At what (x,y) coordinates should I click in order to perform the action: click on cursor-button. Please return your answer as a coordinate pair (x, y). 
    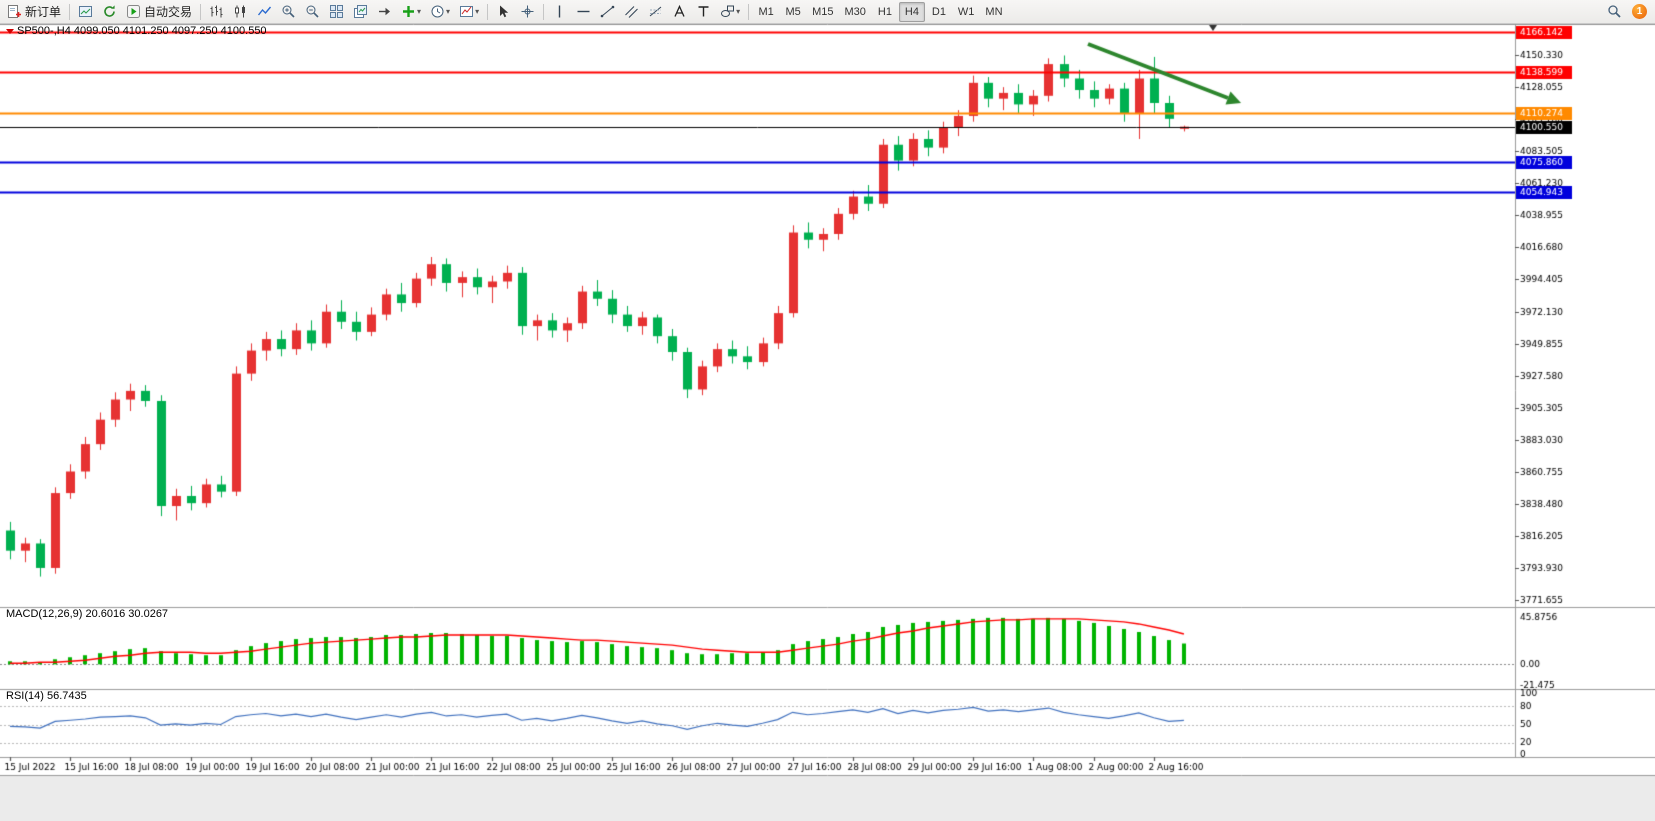
    Looking at the image, I should click on (503, 12).